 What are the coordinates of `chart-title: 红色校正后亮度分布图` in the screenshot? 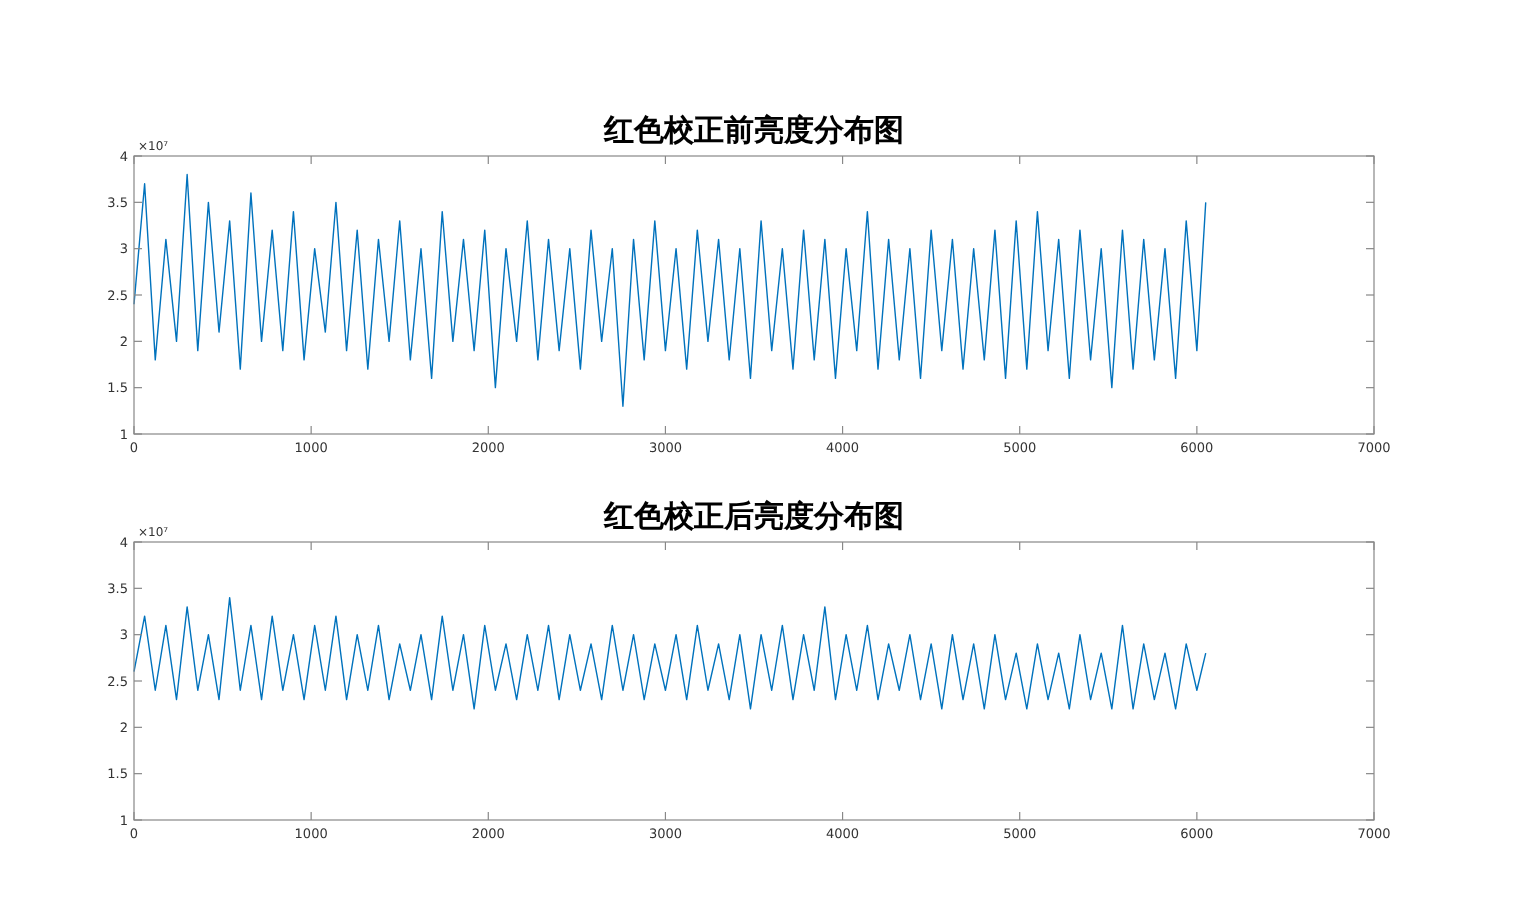 It's located at (753, 516).